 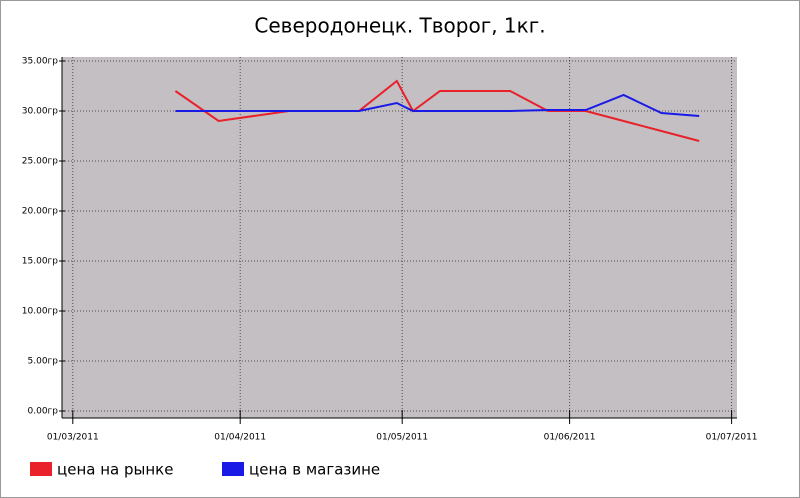 What do you see at coordinates (240, 438) in the screenshot?
I see `x-tick-label: 01/04/2011` at bounding box center [240, 438].